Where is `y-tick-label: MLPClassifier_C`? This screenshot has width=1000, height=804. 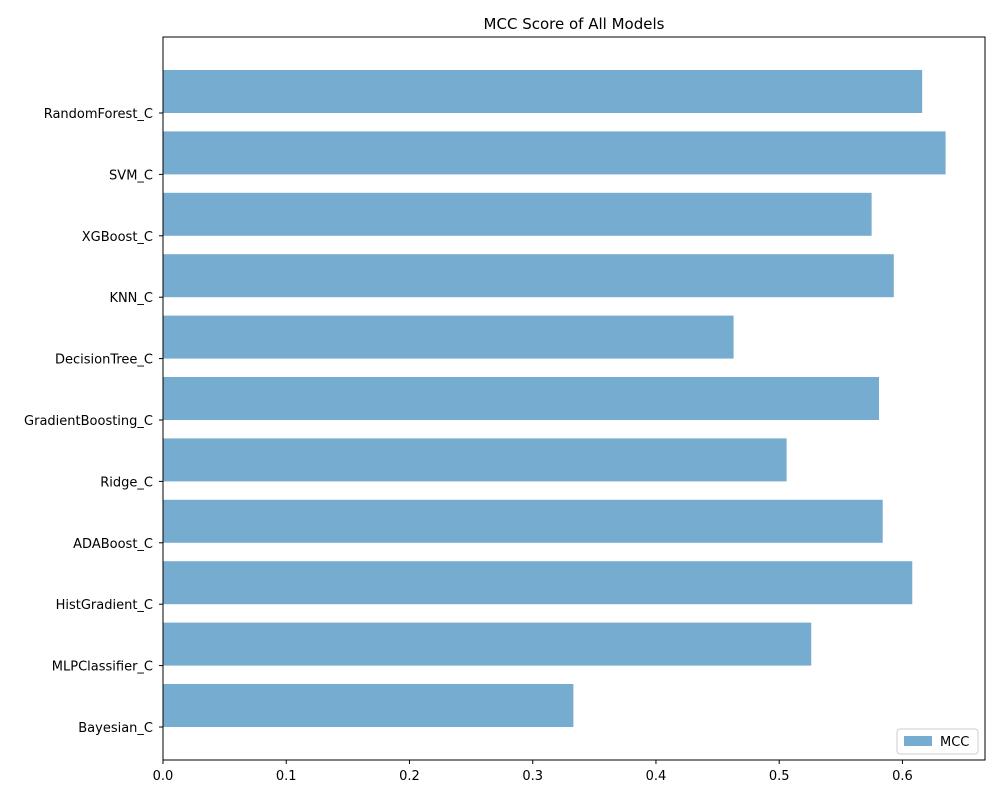 y-tick-label: MLPClassifier_C is located at coordinates (102, 667).